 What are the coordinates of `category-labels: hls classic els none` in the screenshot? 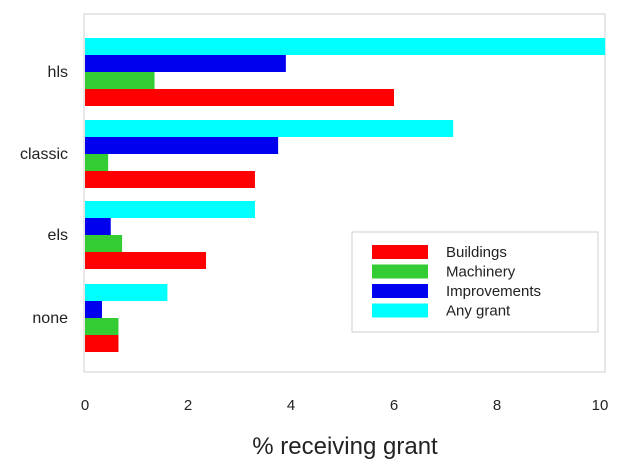 It's located at (44, 195).